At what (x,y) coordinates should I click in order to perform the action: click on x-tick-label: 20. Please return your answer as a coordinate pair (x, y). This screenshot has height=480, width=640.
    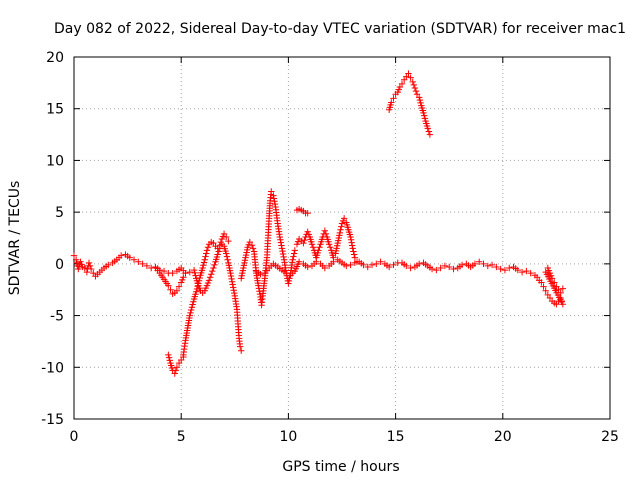
    Looking at the image, I should click on (503, 437).